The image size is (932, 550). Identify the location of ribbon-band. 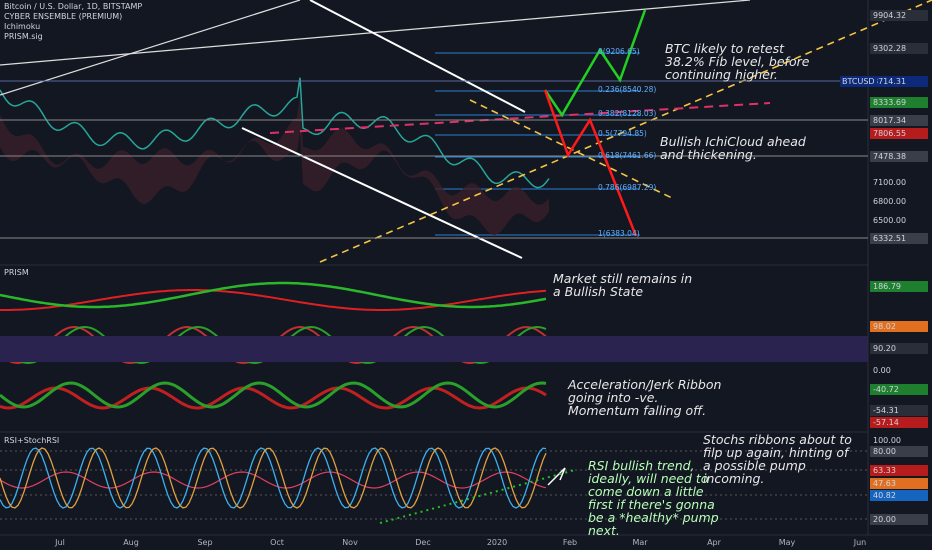
(434, 349).